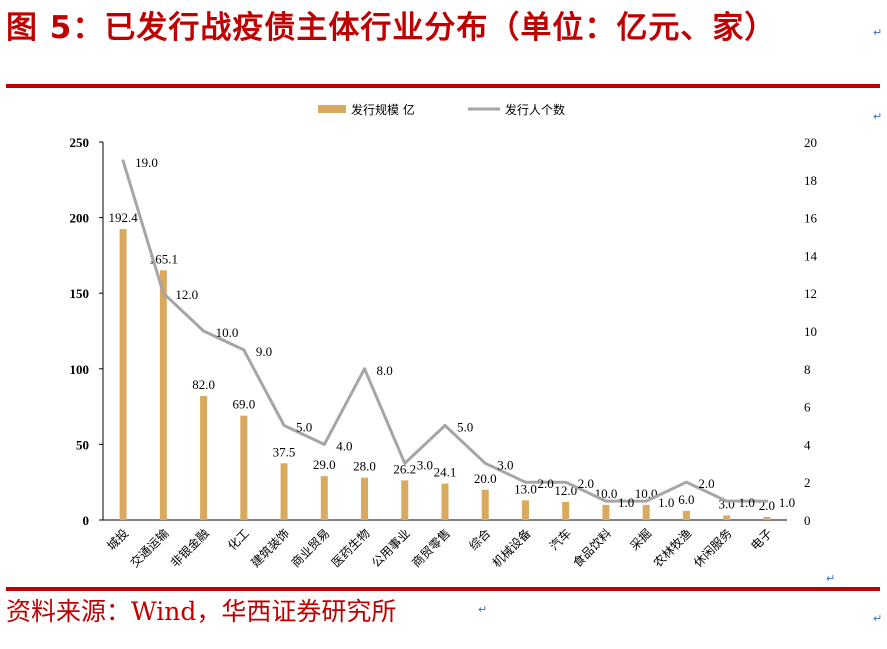 This screenshot has width=887, height=649. What do you see at coordinates (385, 370) in the screenshot?
I see `line-data-label: 8.0` at bounding box center [385, 370].